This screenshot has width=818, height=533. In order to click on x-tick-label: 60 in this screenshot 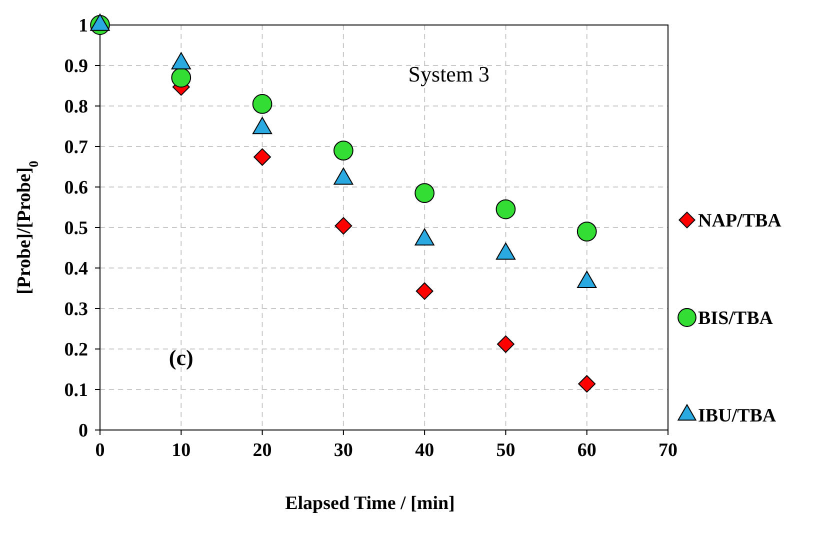, I will do `click(586, 450)`.